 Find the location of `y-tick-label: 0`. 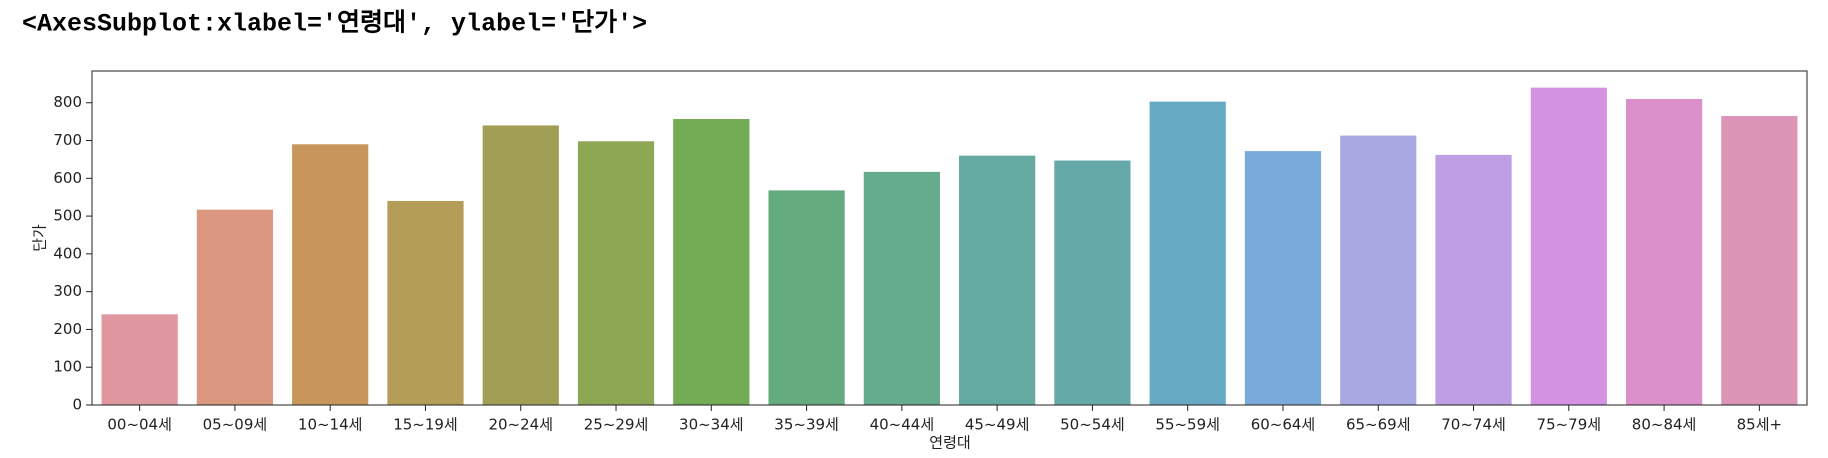

y-tick-label: 0 is located at coordinates (77, 405).